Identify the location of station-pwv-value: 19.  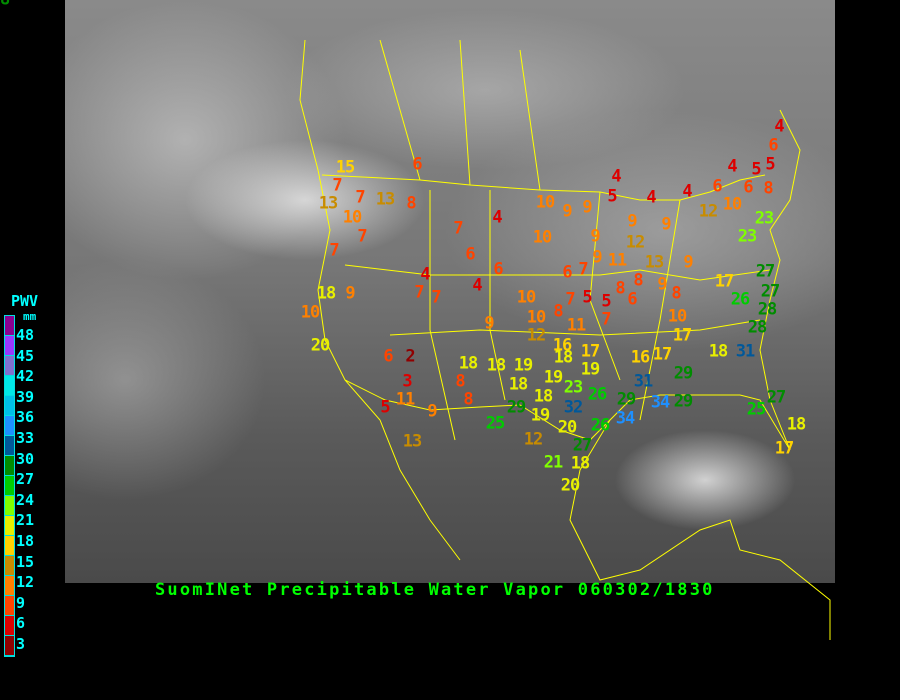
(590, 369).